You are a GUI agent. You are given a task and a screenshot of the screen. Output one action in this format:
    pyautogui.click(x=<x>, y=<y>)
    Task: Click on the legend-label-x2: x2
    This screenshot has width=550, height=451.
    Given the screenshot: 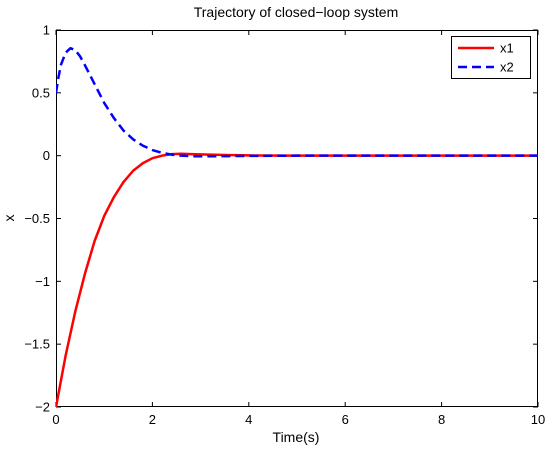 What is the action you would take?
    pyautogui.click(x=507, y=67)
    